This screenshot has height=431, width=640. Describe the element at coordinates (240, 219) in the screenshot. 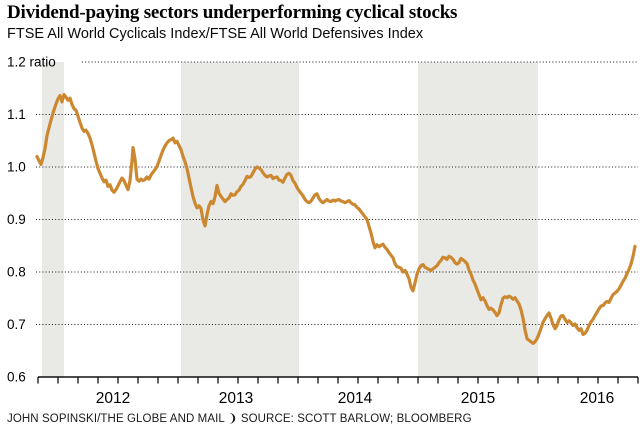

I see `shaded-year-band` at that location.